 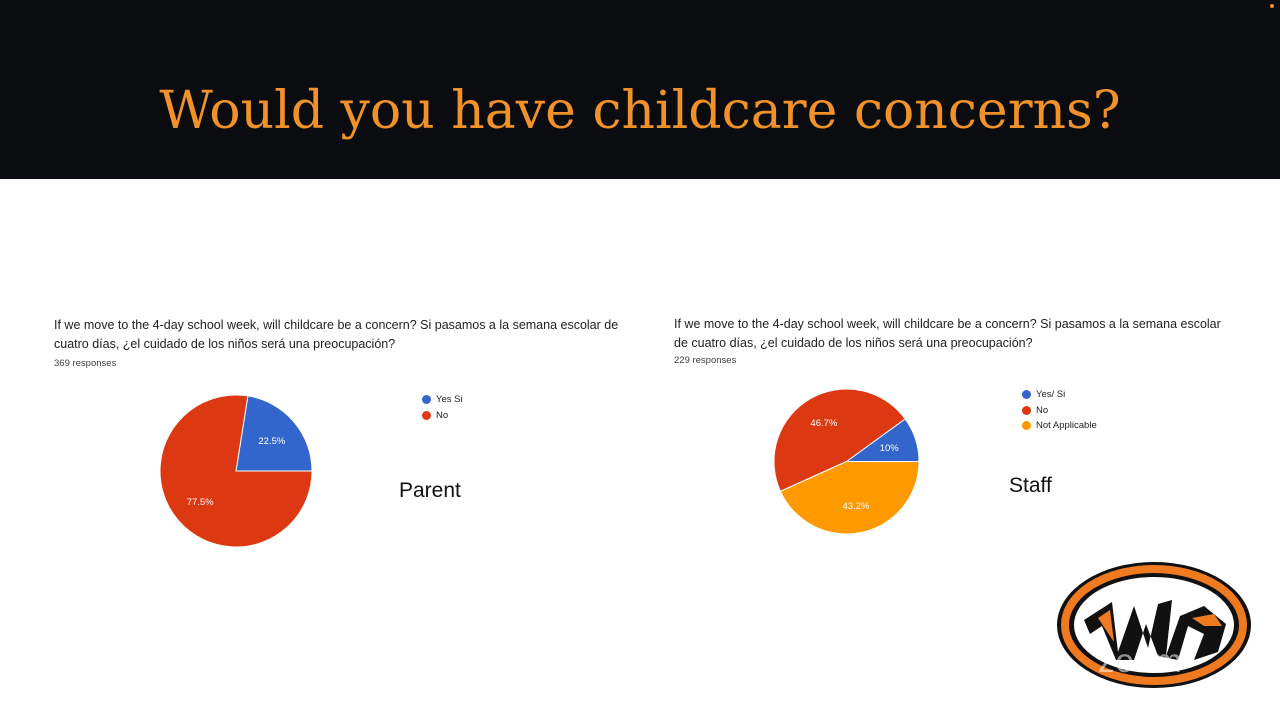 I want to click on legend1-label-2: Not Applicable, so click(x=1066, y=425).